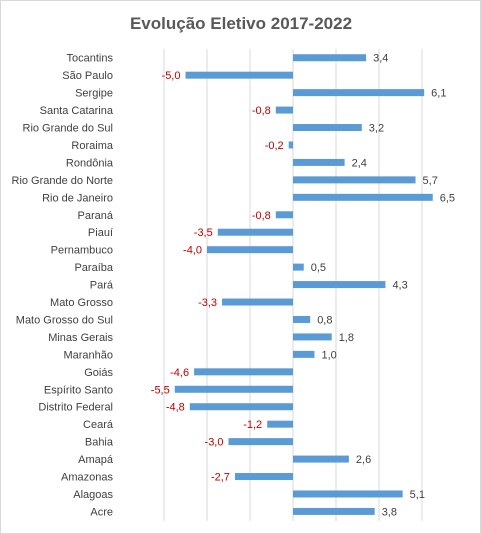 This screenshot has height=534, width=481. Describe the element at coordinates (63, 181) in the screenshot. I see `category-label-7: Rio Grande do Norte` at that location.